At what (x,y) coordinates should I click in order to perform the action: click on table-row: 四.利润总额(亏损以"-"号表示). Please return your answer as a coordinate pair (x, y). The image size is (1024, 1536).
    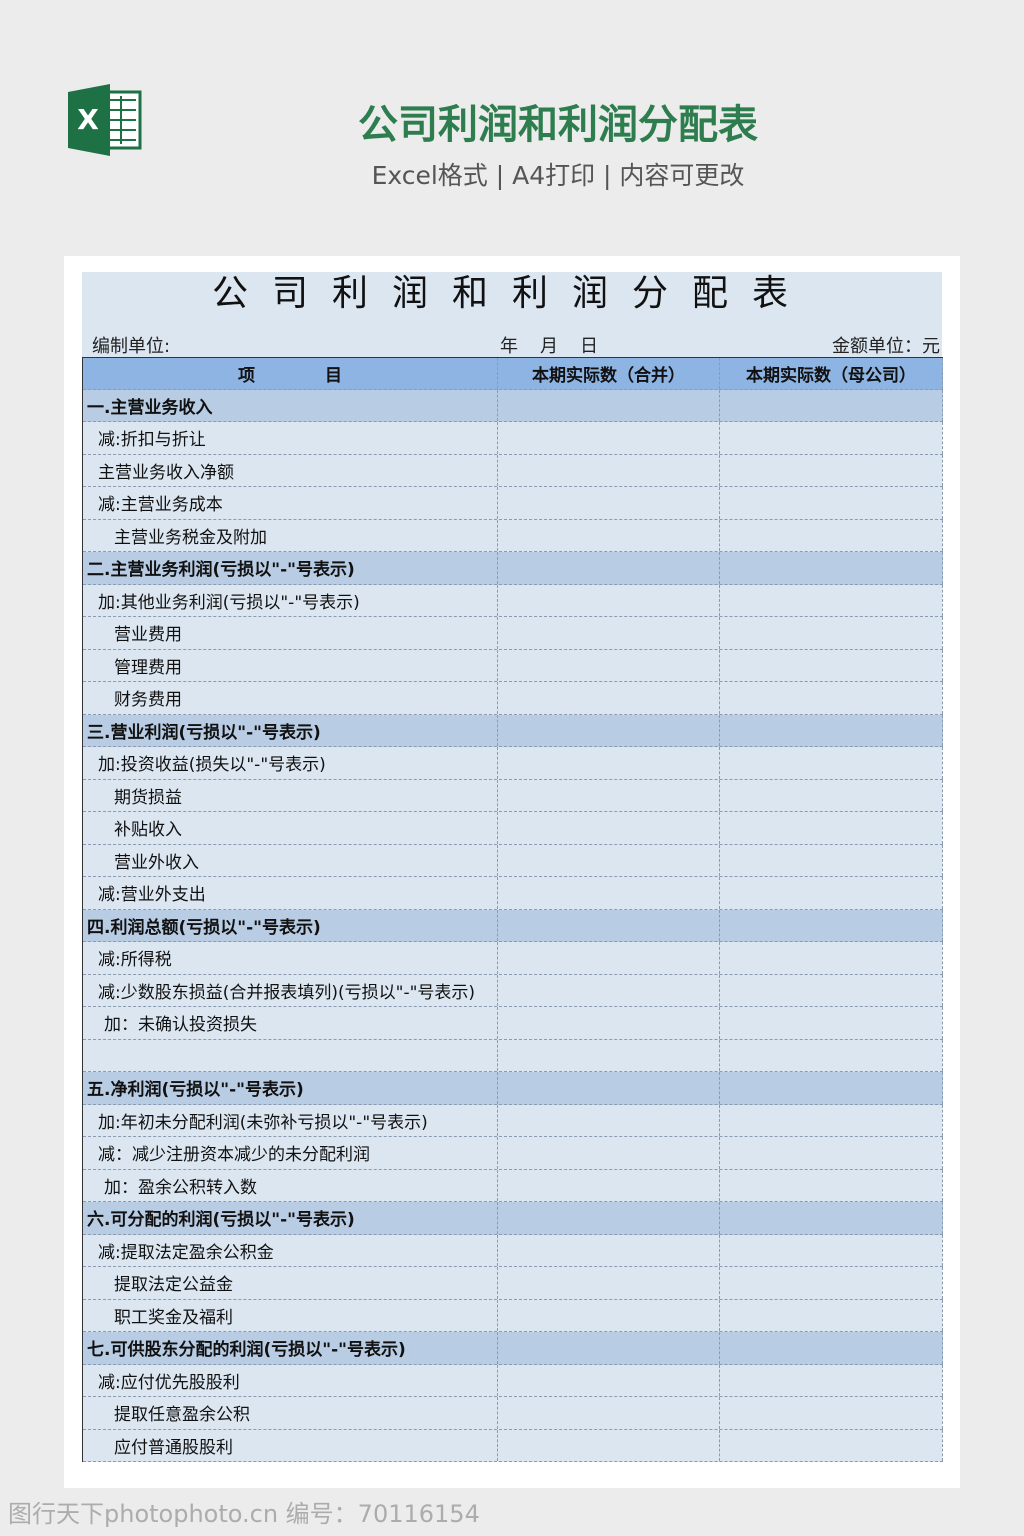
    Looking at the image, I should click on (513, 925).